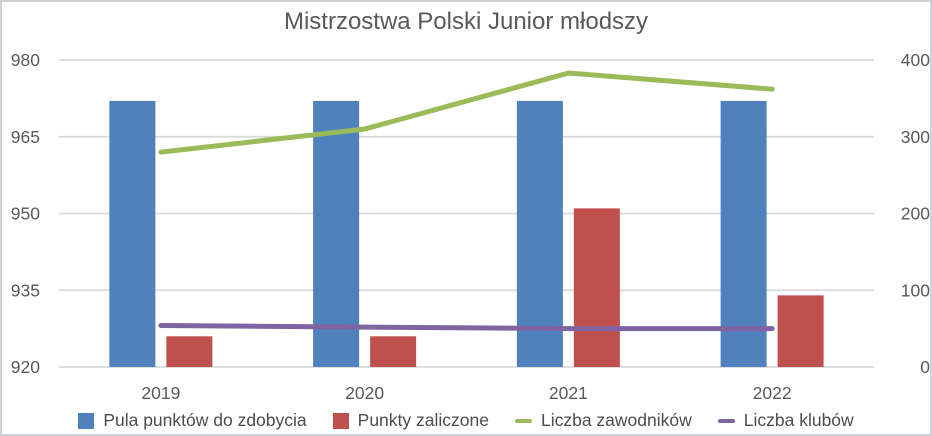 The width and height of the screenshot is (932, 436). Describe the element at coordinates (423, 420) in the screenshot. I see `legend-label: Punkty zaliczone` at that location.